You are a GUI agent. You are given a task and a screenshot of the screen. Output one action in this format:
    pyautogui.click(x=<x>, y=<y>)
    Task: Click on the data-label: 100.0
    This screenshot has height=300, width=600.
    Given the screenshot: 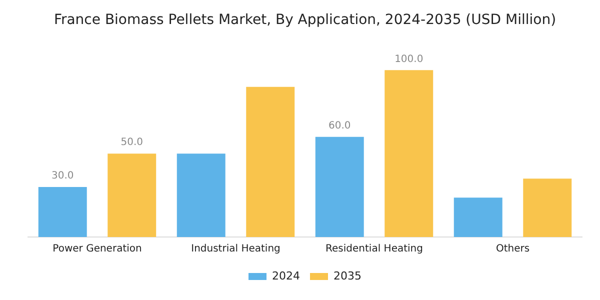 What is the action you would take?
    pyautogui.click(x=409, y=59)
    